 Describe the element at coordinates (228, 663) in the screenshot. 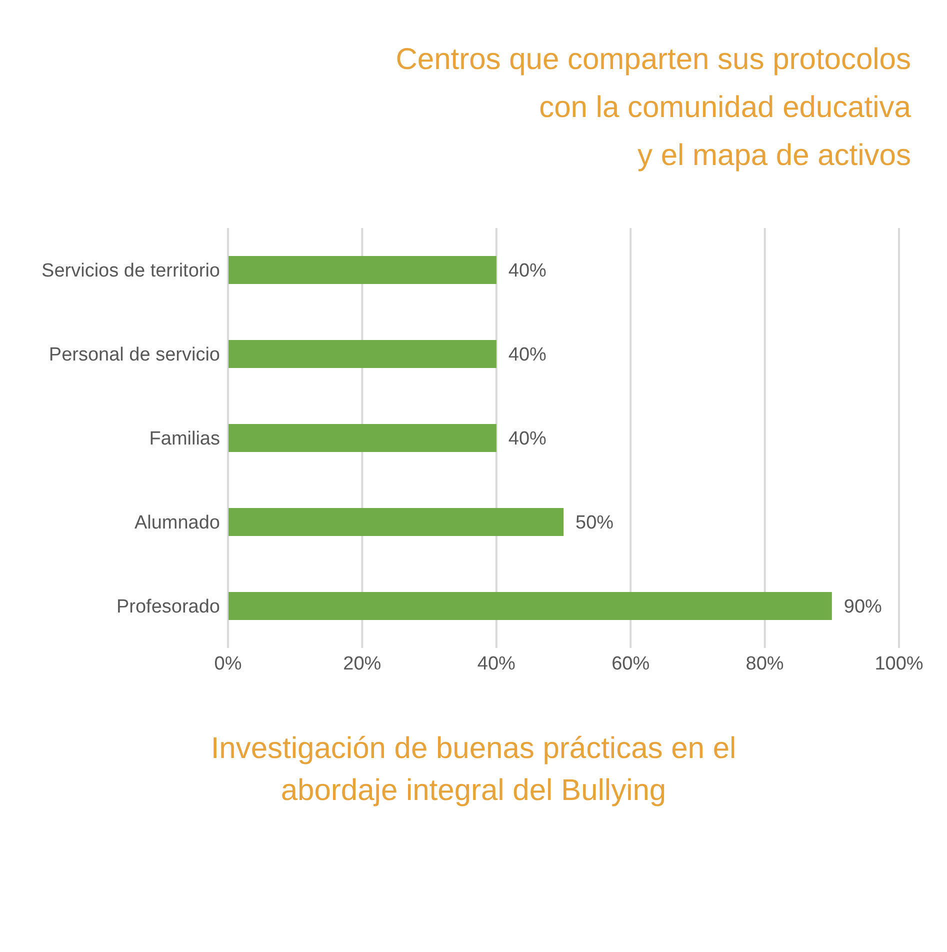

I see `x-tick-label: 0%` at that location.